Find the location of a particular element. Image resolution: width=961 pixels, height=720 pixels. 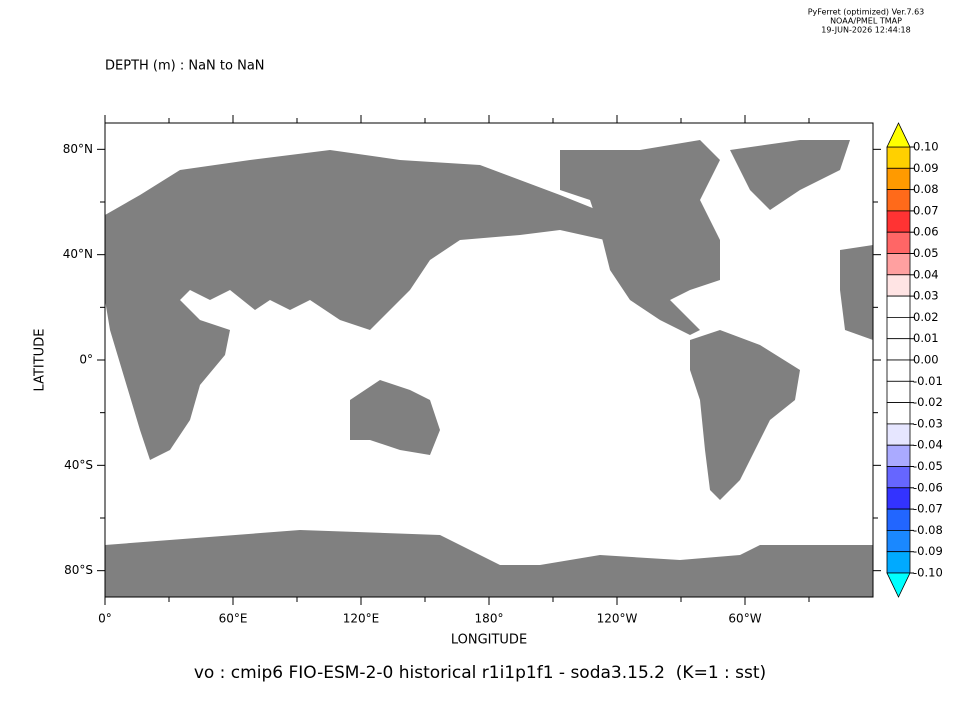

north-america is located at coordinates (640, 237).